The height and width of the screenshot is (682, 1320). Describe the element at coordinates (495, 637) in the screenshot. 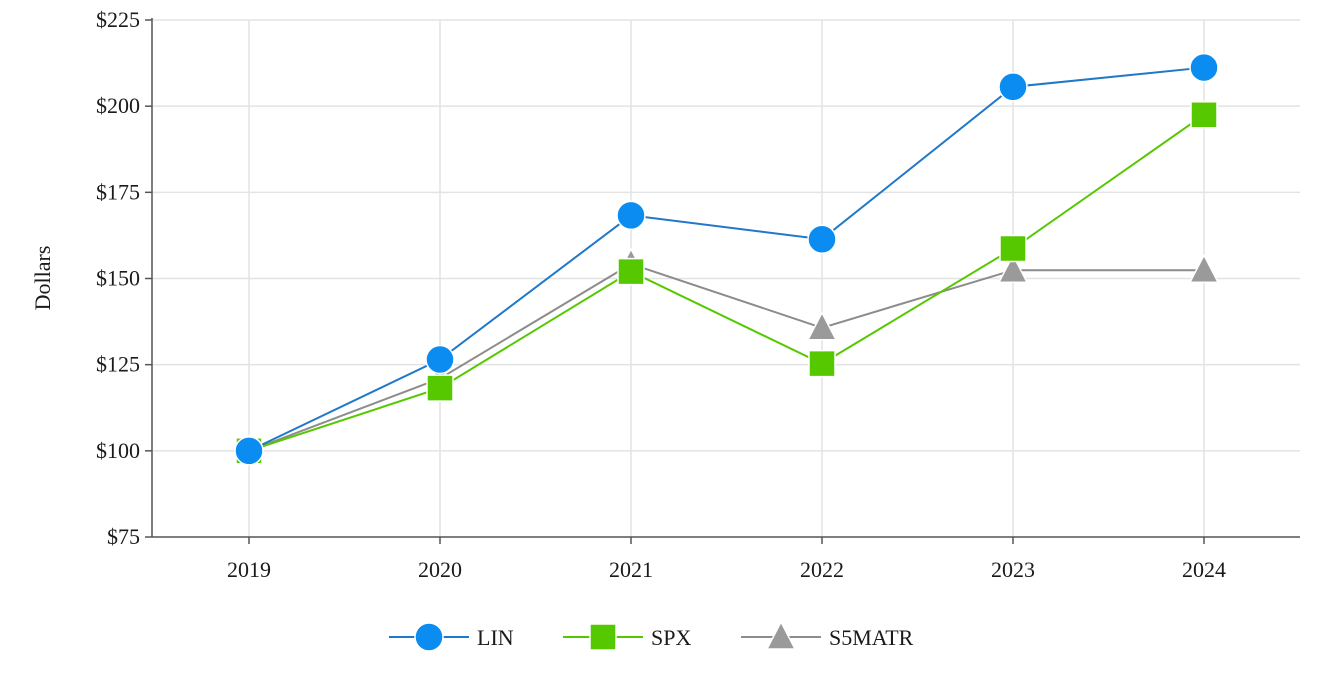

I see `legend-label-lin: LIN` at that location.